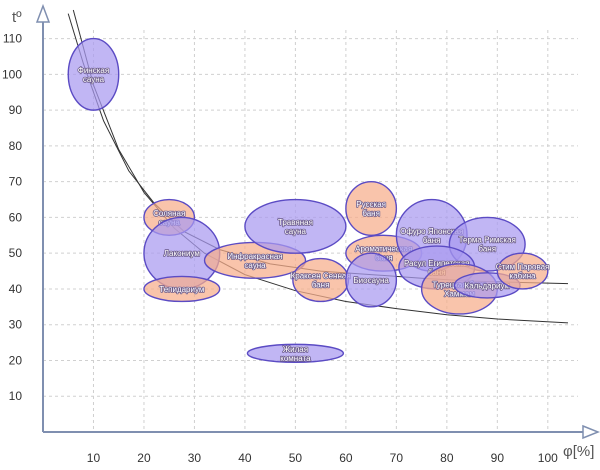 The image size is (600, 470). What do you see at coordinates (548, 458) in the screenshot?
I see `x-tick-label: 100` at bounding box center [548, 458].